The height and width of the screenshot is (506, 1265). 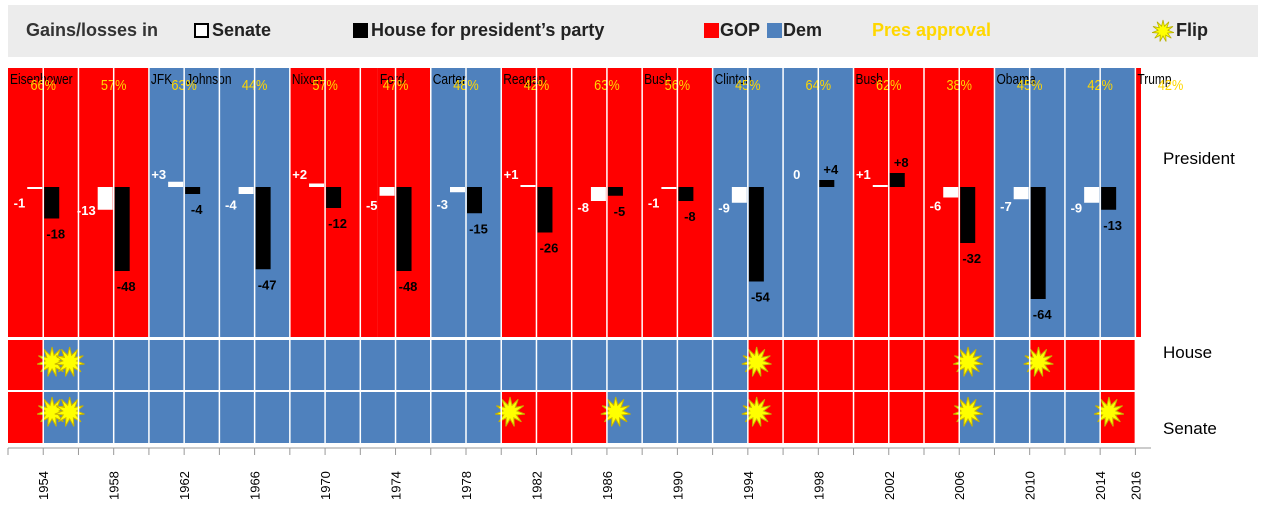 What do you see at coordinates (748, 485) in the screenshot?
I see `x-tick-label: 1994` at bounding box center [748, 485].